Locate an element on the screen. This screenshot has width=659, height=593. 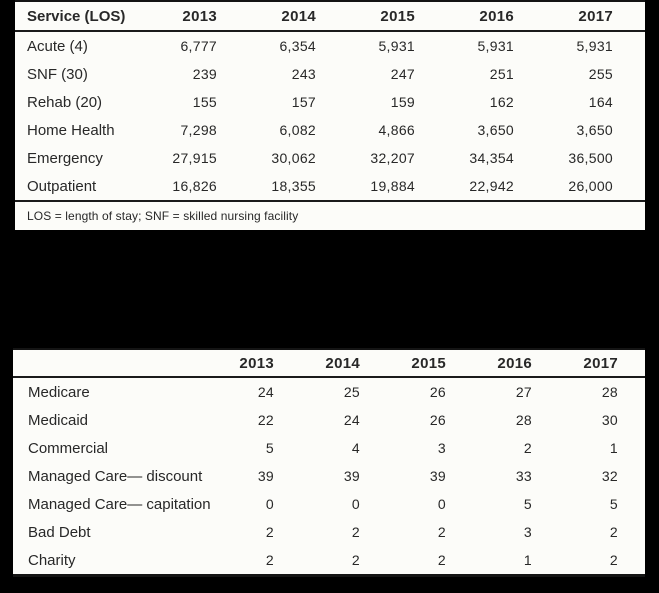
cell-value: 30,062 is located at coordinates (293, 158).